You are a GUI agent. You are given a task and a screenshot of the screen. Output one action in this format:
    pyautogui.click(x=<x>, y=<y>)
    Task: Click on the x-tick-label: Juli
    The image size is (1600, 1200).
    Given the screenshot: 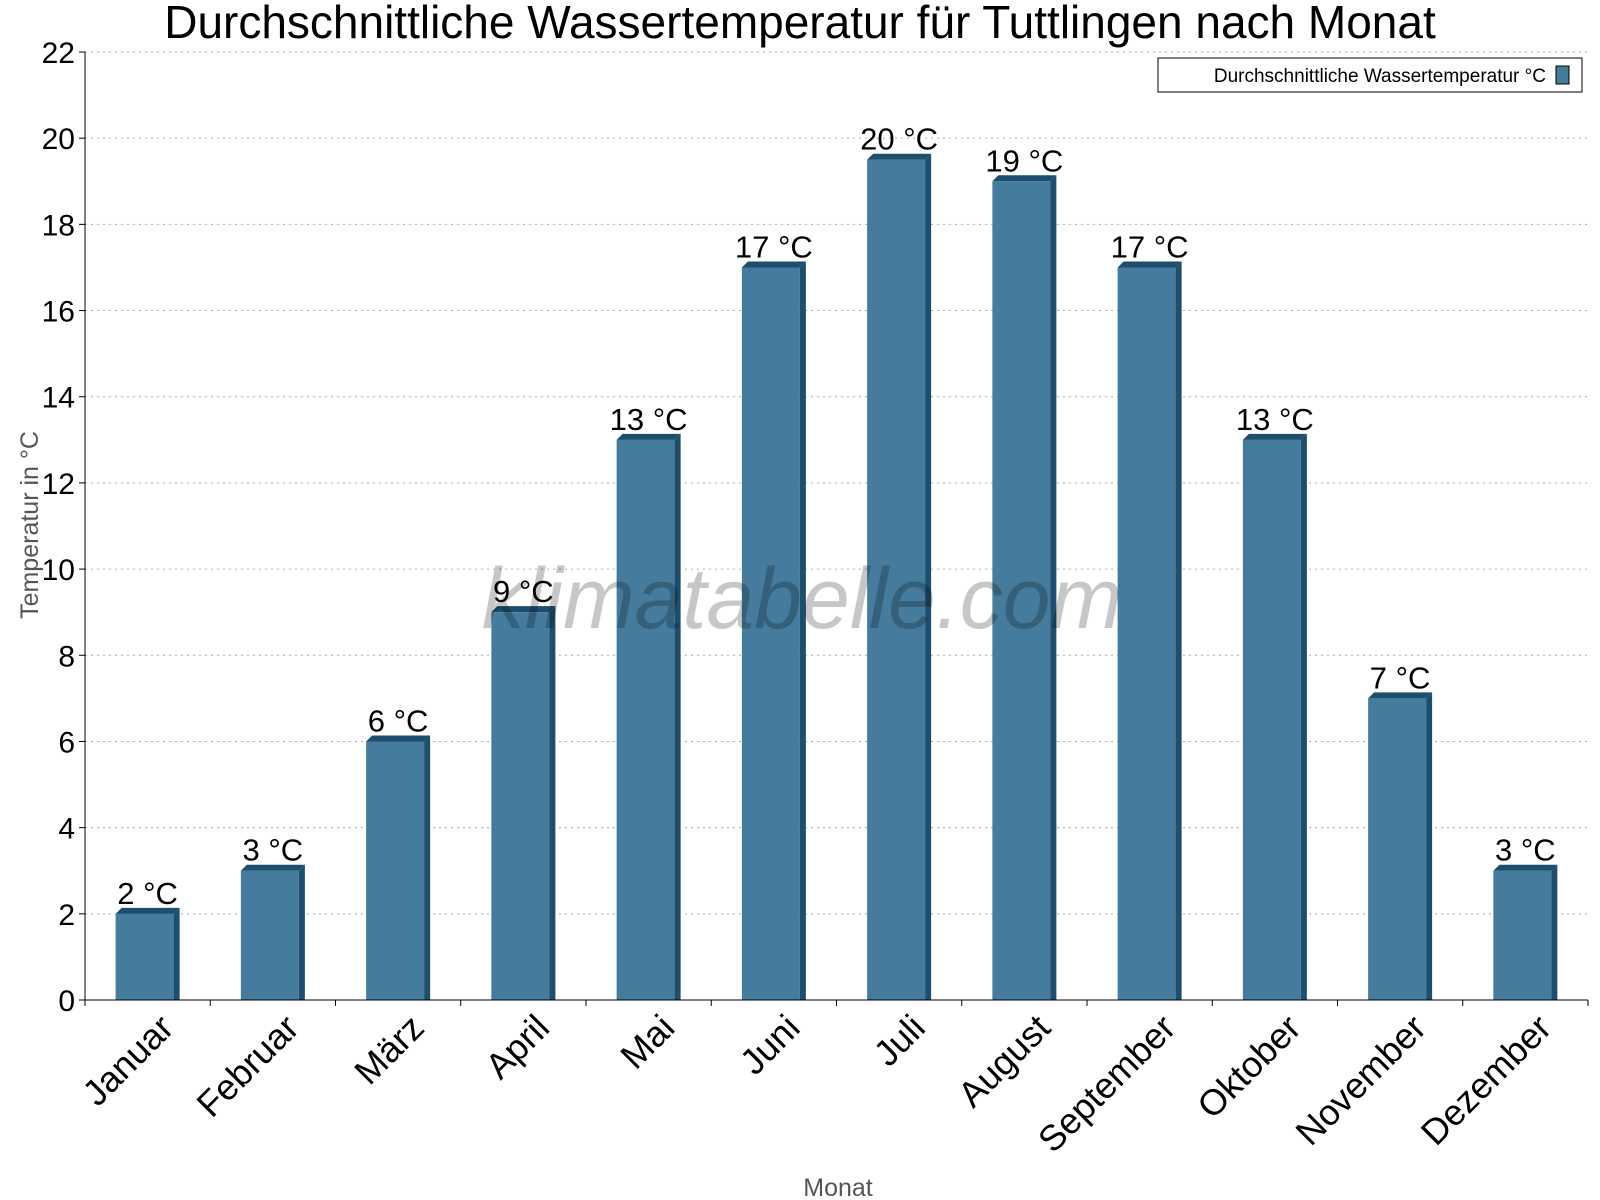 What is the action you would take?
    pyautogui.click(x=899, y=1040)
    